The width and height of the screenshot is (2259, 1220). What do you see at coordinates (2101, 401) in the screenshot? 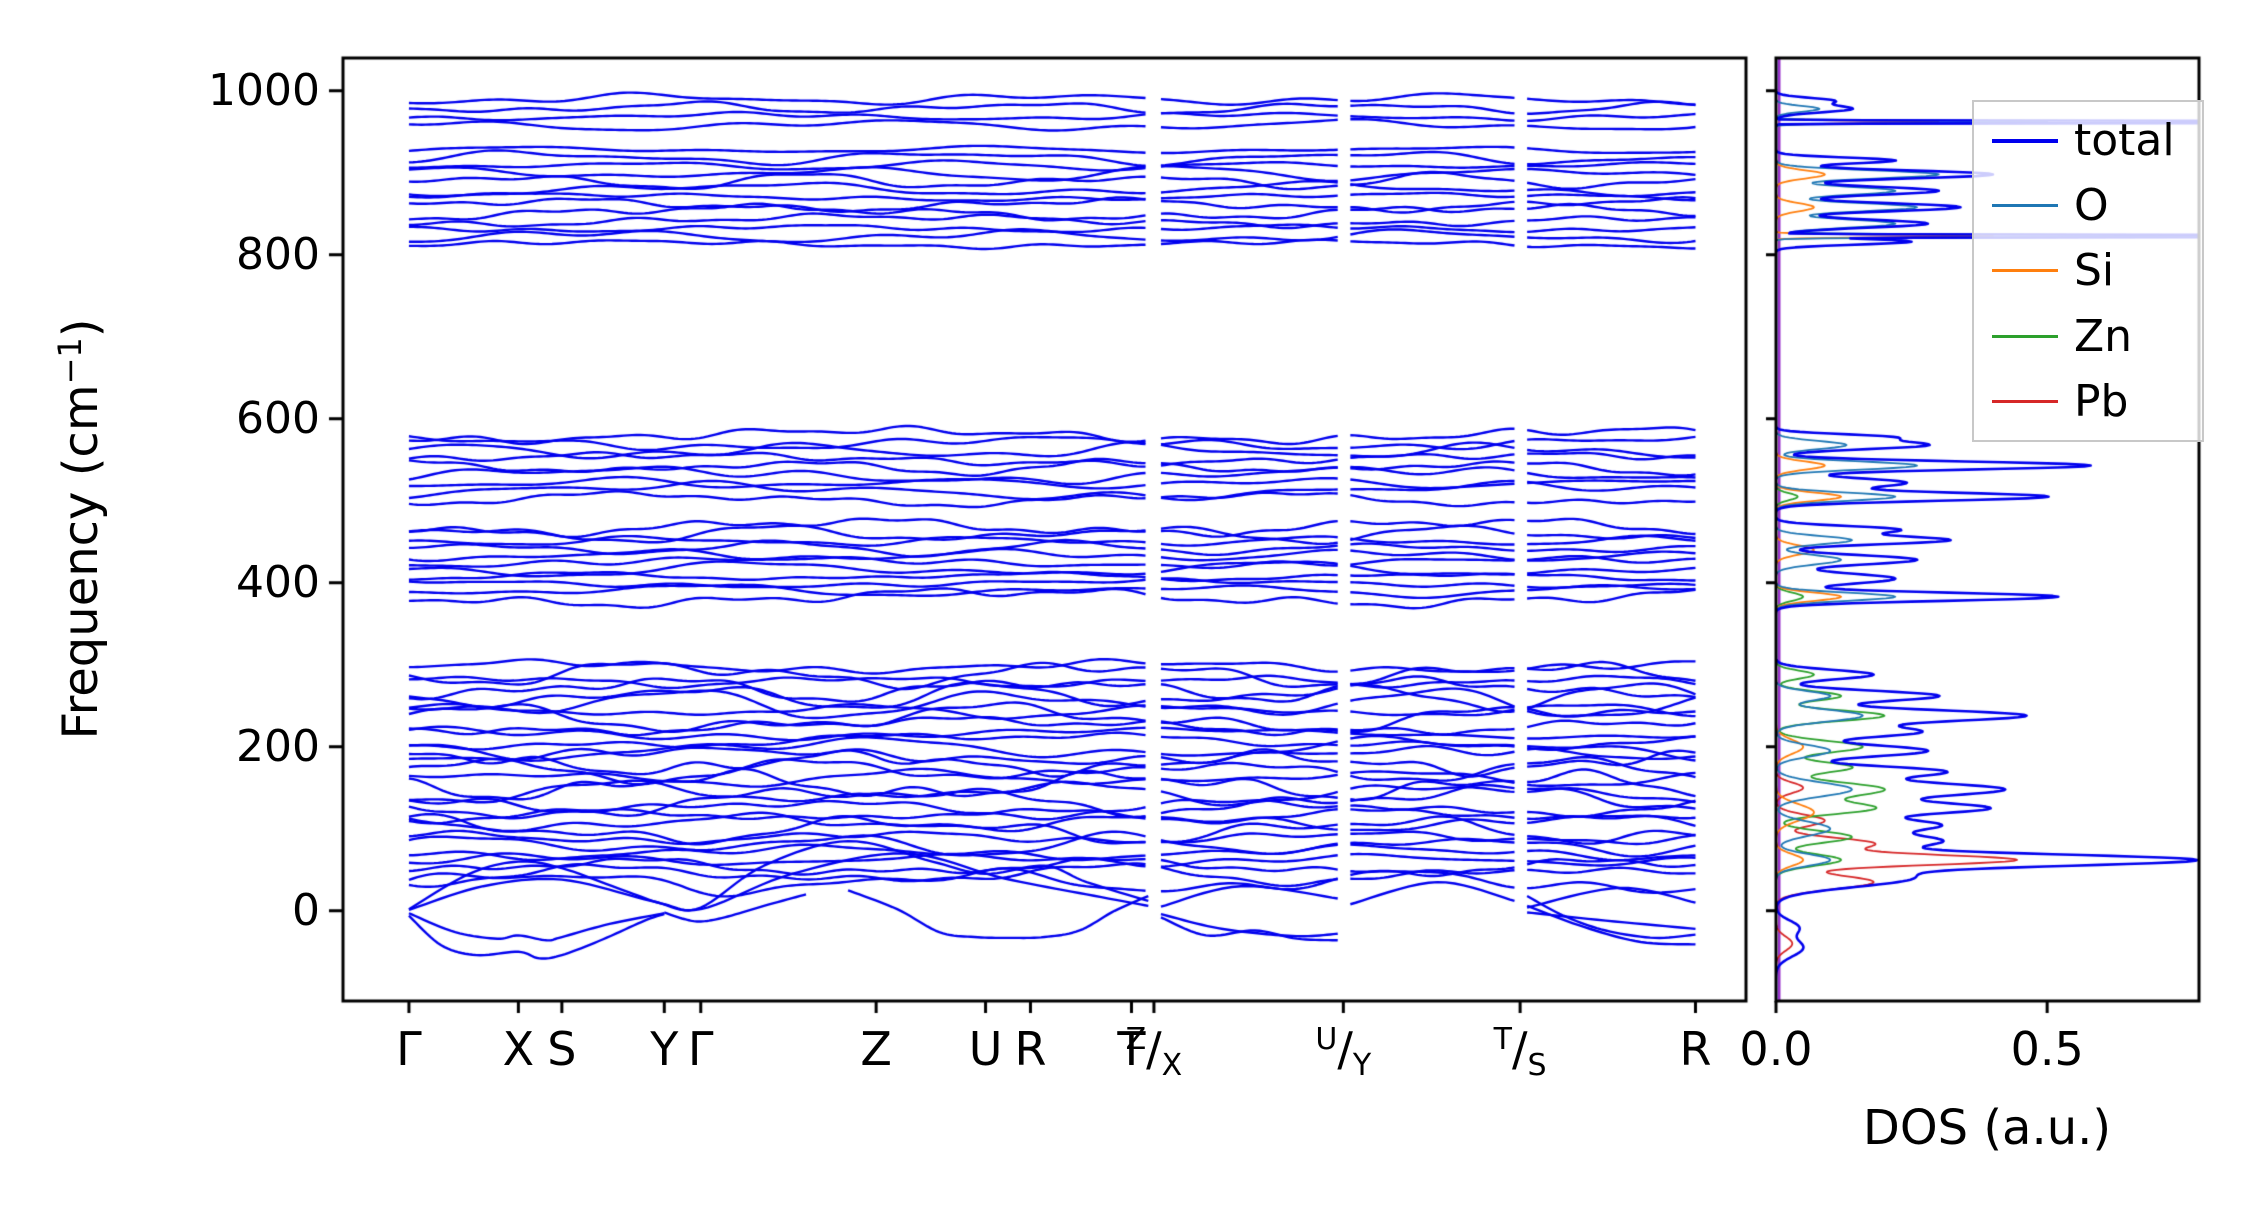
I see `legend-label: Pb` at bounding box center [2101, 401].